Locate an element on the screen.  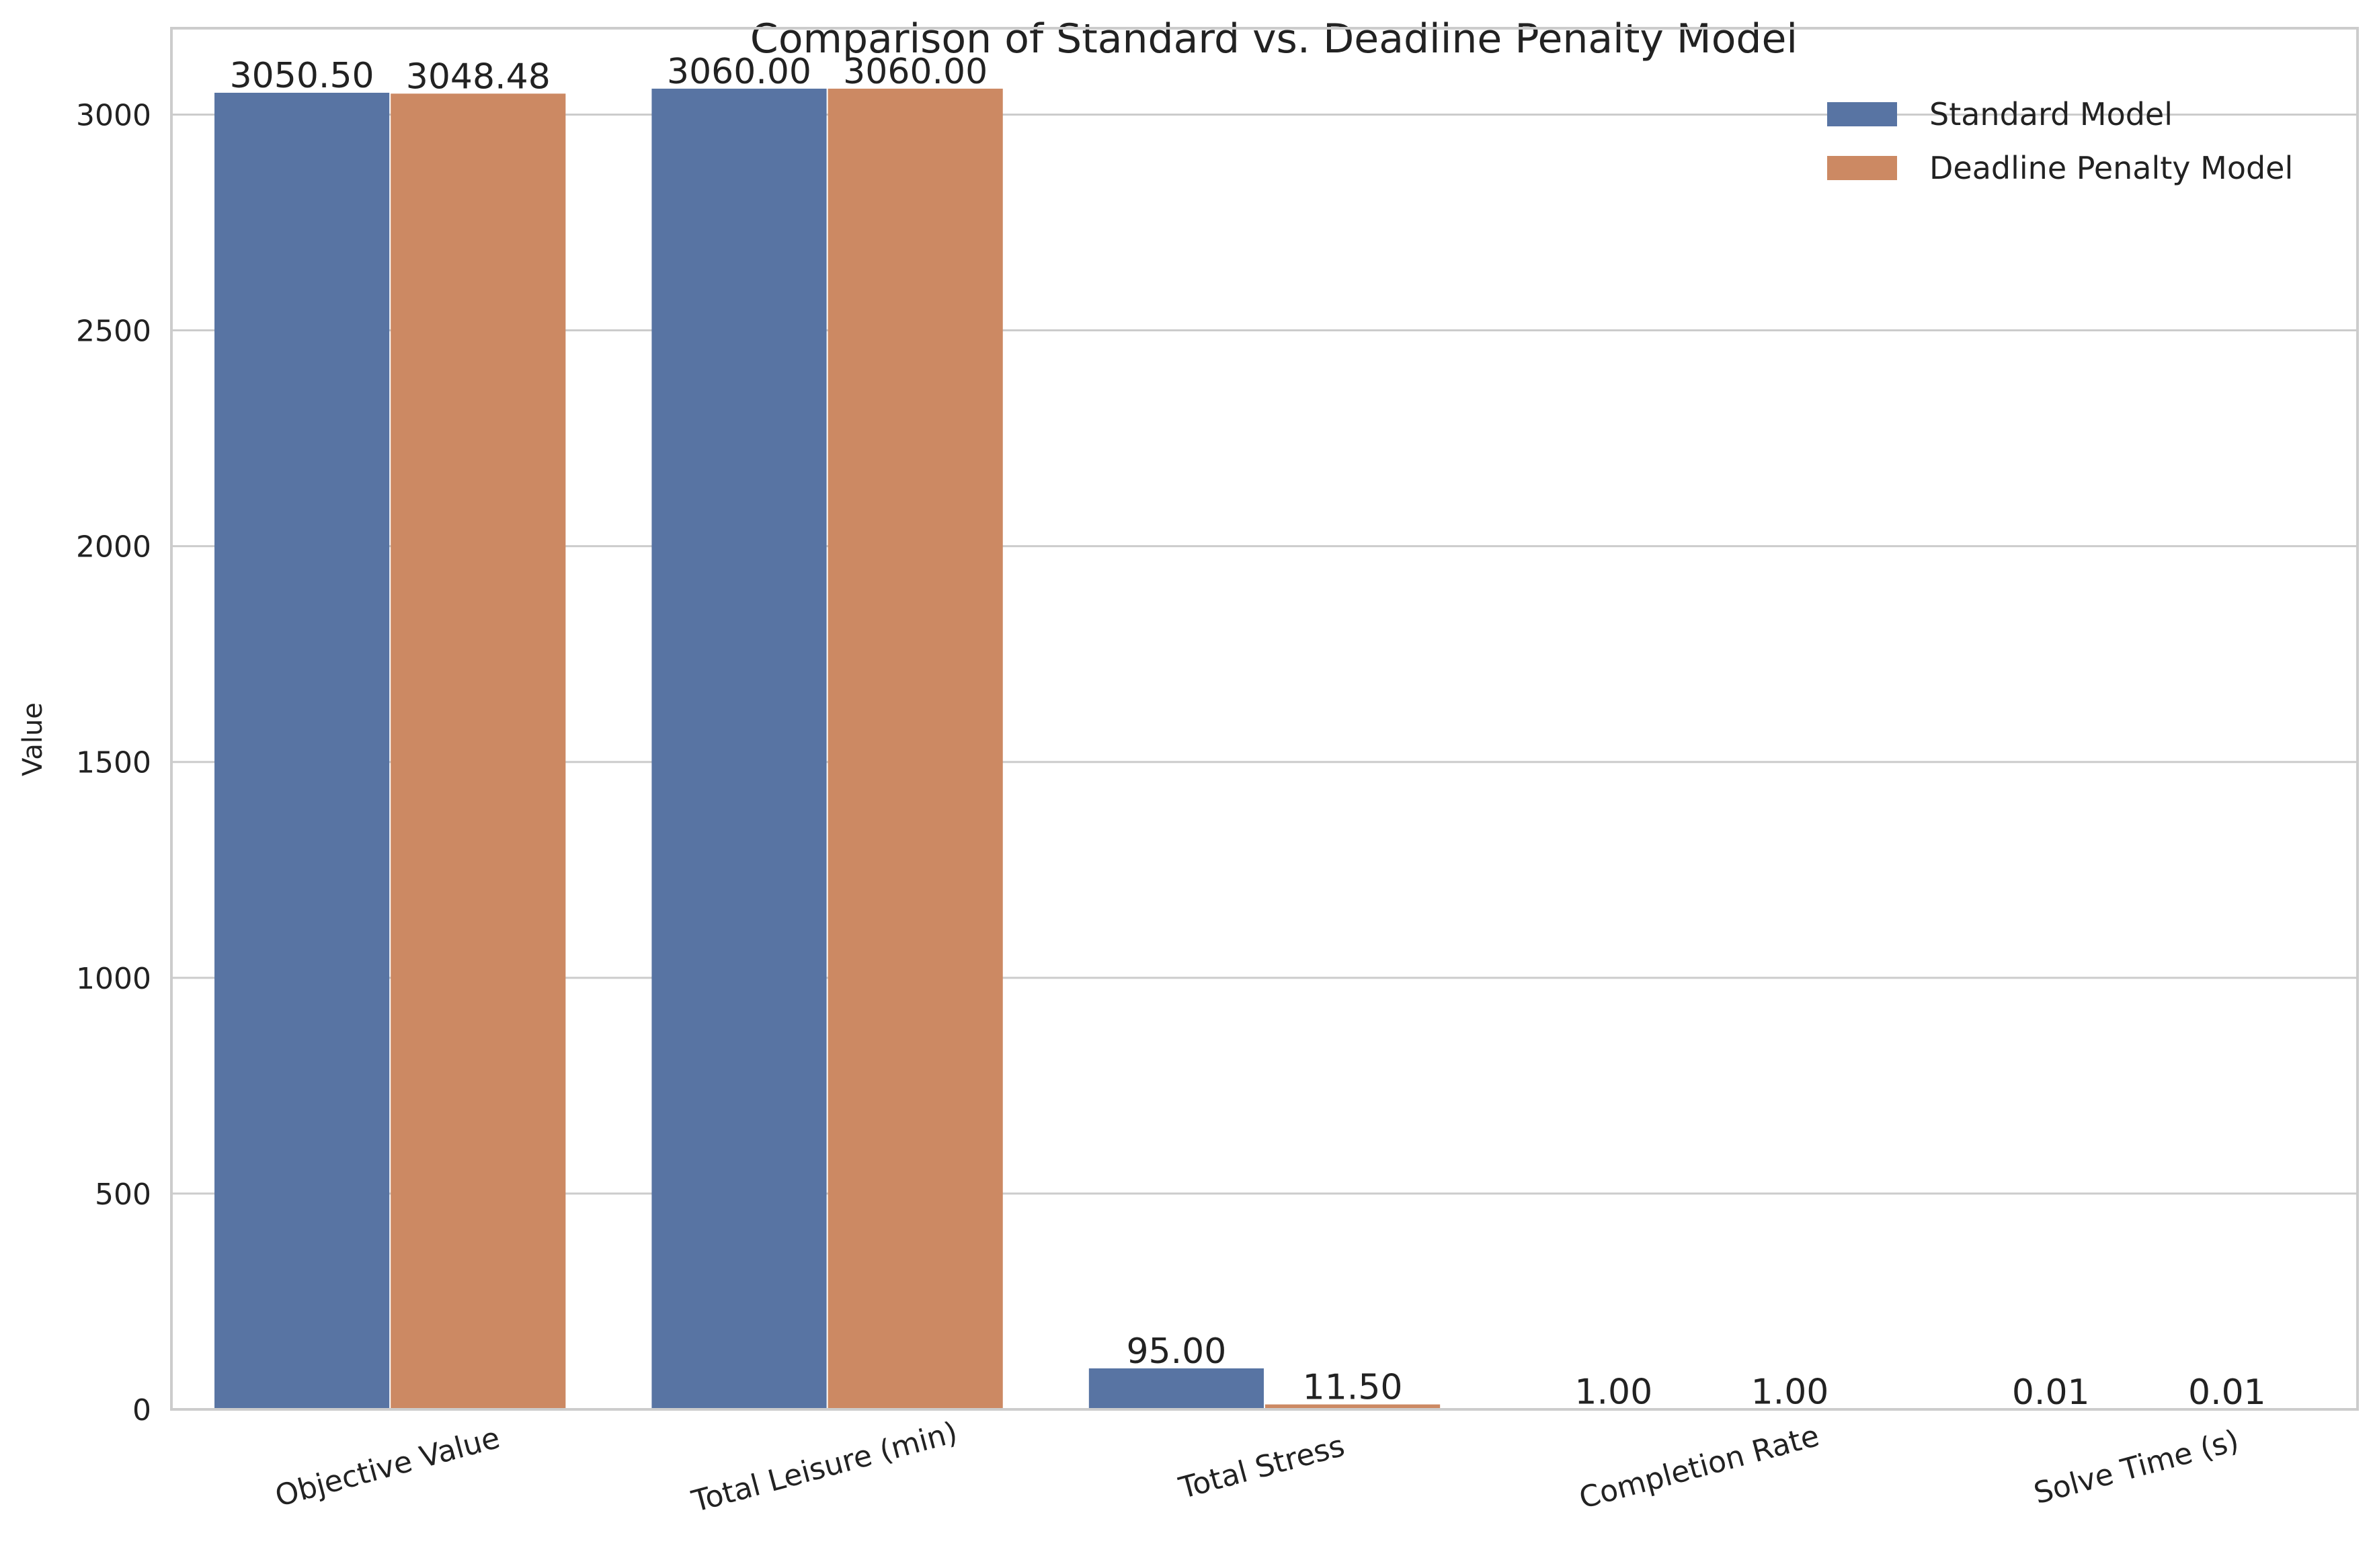
x-tick-label: Completion Rate is located at coordinates (1699, 1467).